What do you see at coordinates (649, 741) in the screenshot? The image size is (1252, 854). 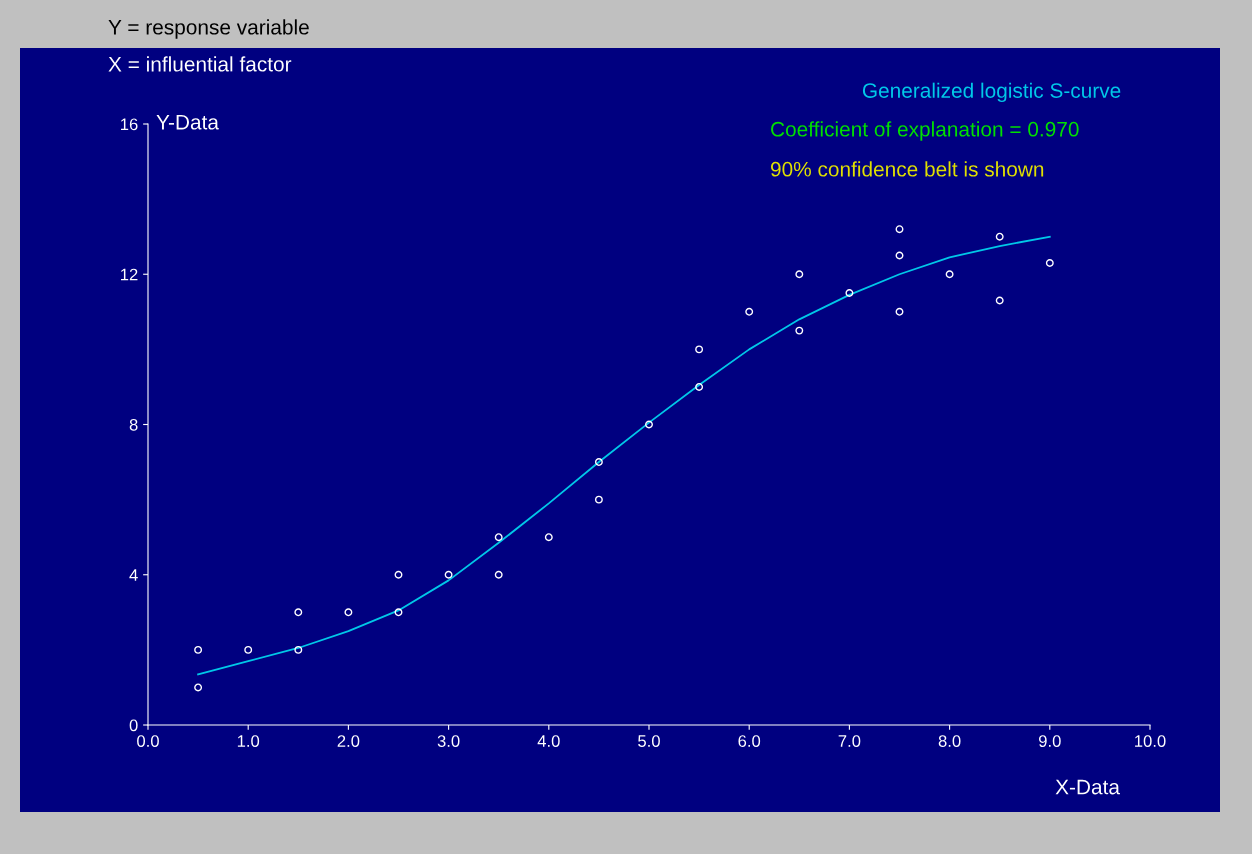 I see `x-tick-label: 5.0` at bounding box center [649, 741].